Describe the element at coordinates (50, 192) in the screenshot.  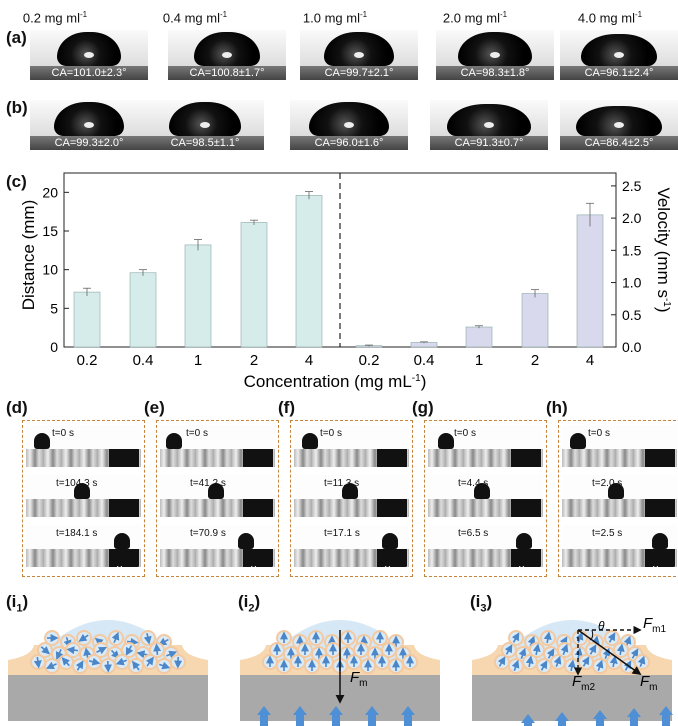
I see `y-tick-label-left: 20` at that location.